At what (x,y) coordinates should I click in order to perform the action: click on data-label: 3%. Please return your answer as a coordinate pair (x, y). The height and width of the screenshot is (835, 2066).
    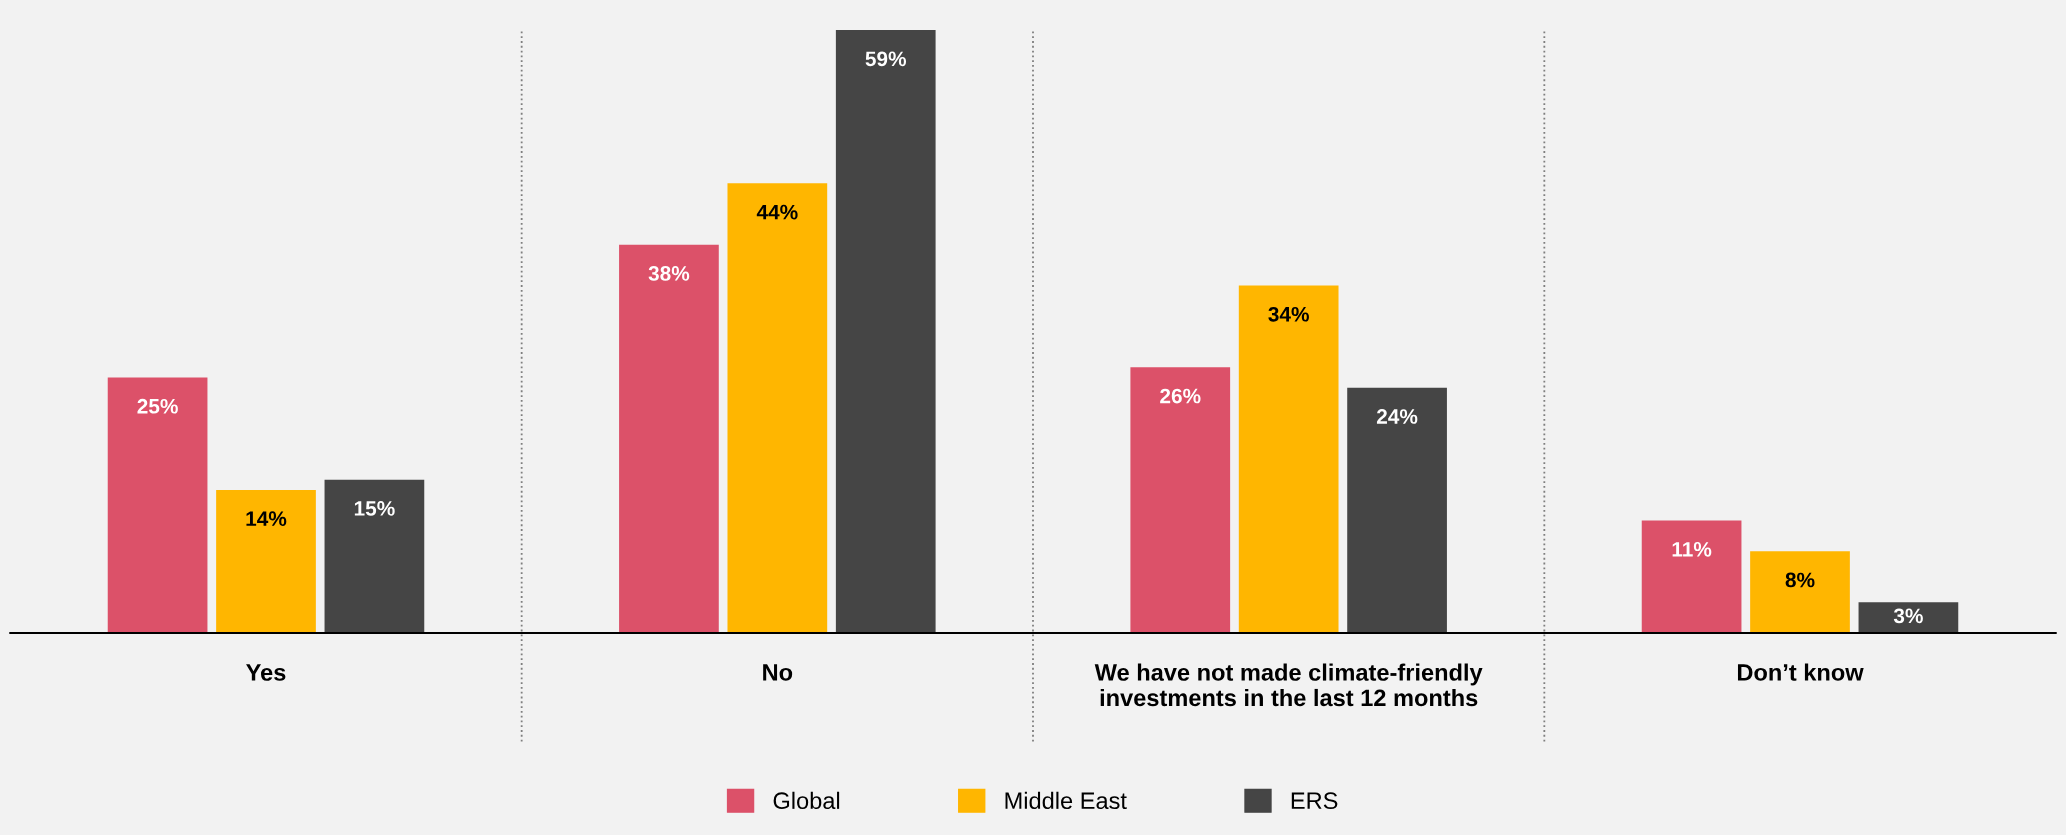
    Looking at the image, I should click on (1908, 616).